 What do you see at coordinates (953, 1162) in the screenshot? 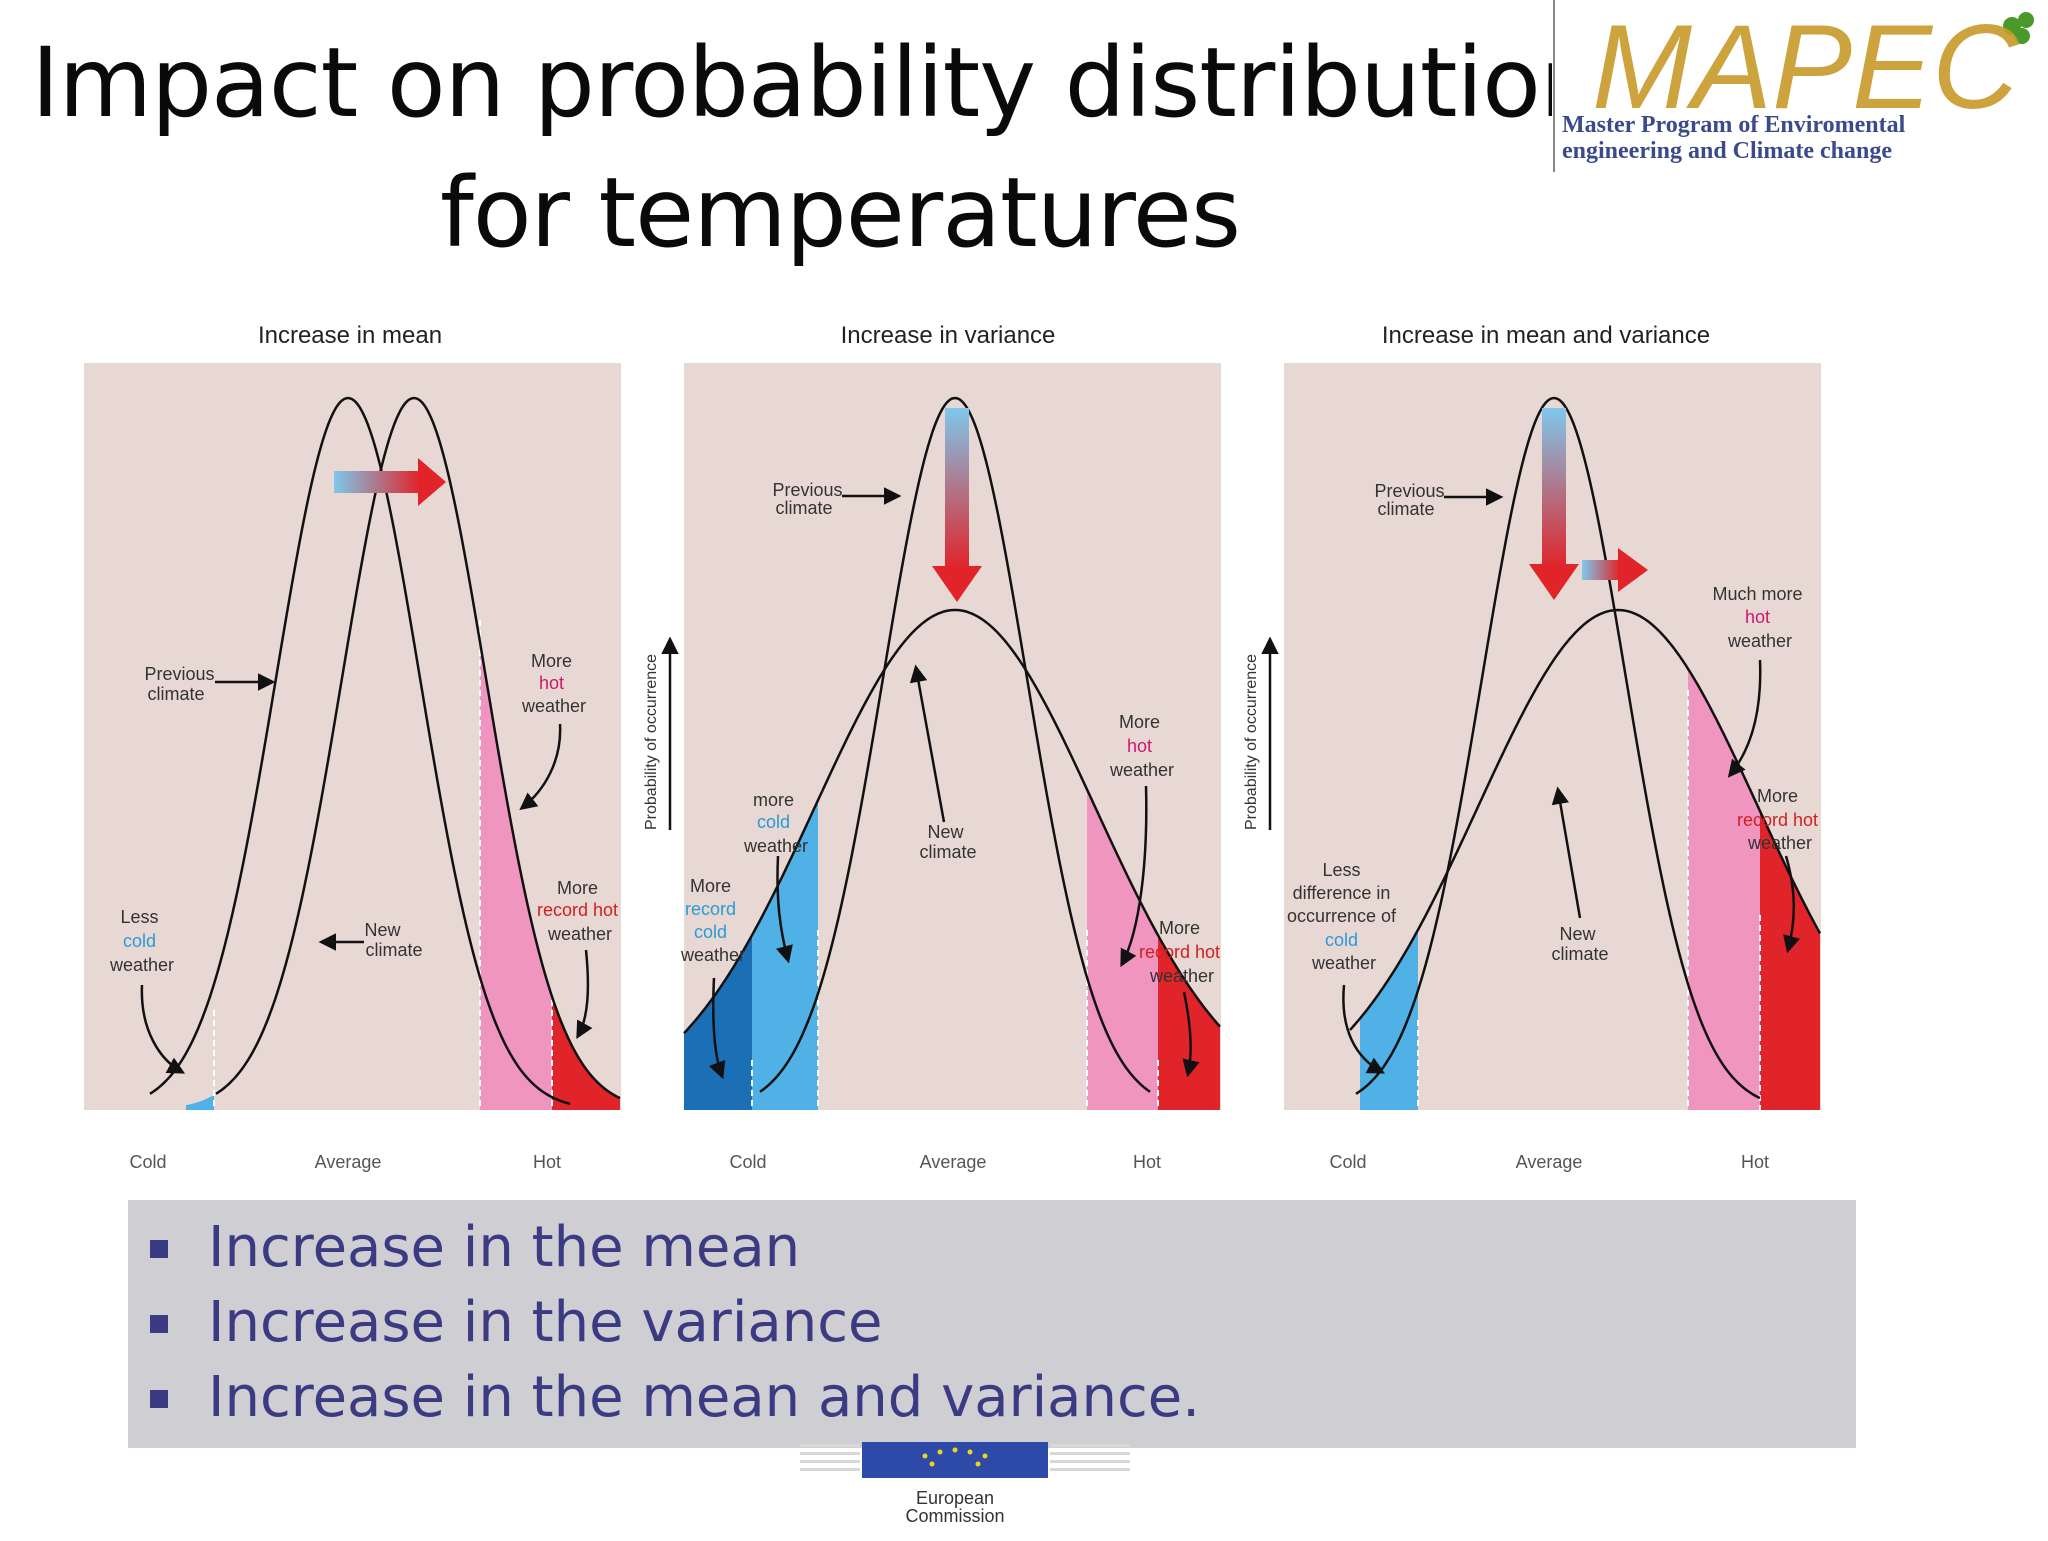
I see `p2-axis-average: Average` at bounding box center [953, 1162].